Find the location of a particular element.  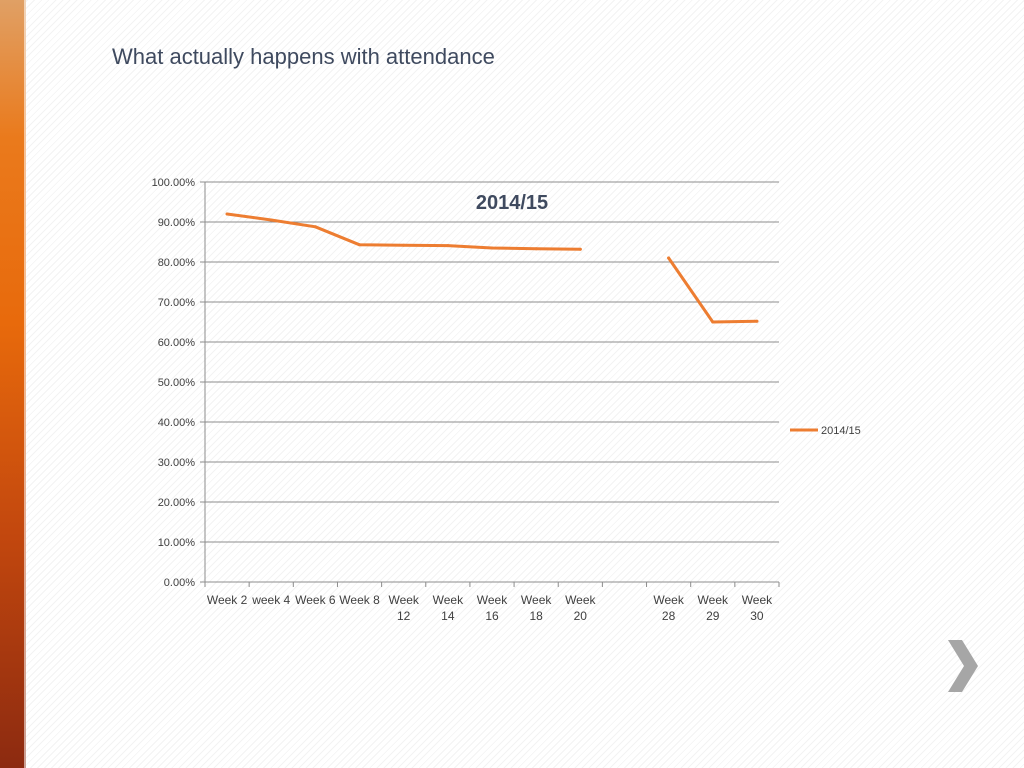

y-tick-label: 80.00% is located at coordinates (177, 263).